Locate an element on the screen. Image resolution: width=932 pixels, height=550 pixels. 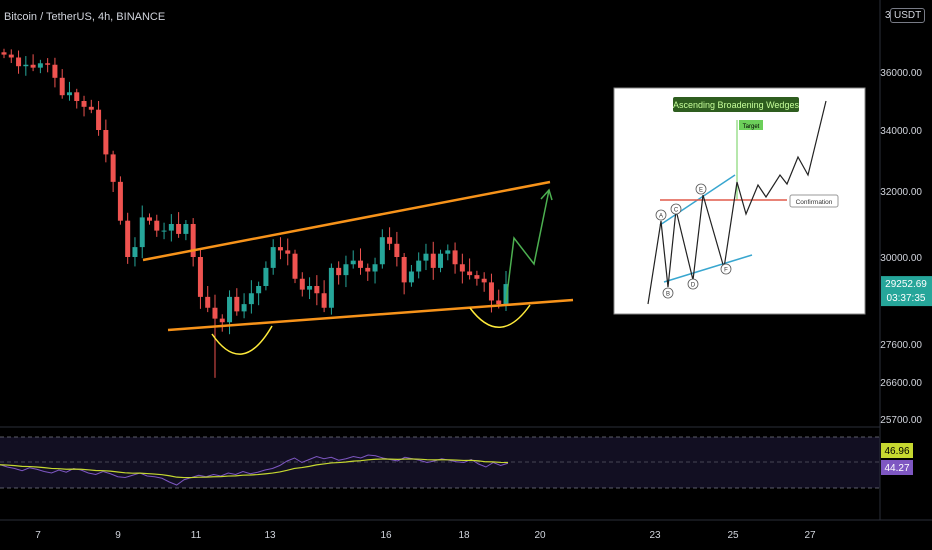
time-tick-label: 13 is located at coordinates (270, 535).